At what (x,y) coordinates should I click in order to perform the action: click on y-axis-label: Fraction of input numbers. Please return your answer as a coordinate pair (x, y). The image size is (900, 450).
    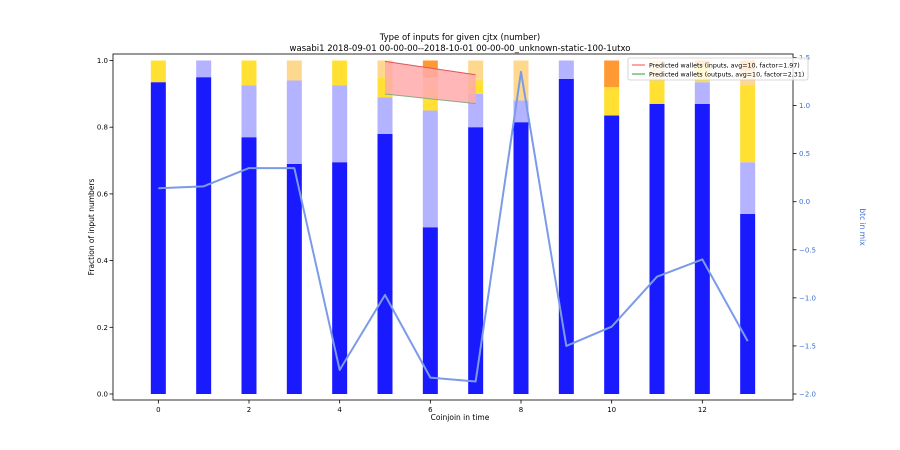
    Looking at the image, I should click on (91, 227).